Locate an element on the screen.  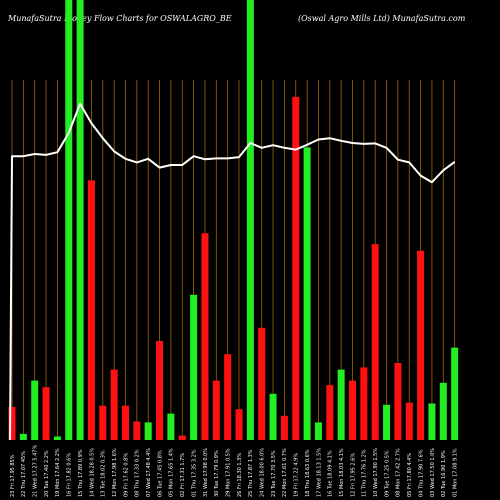
x-tick-label: 26 Fri 18.30 1.3% is located at coordinates (240, 475).